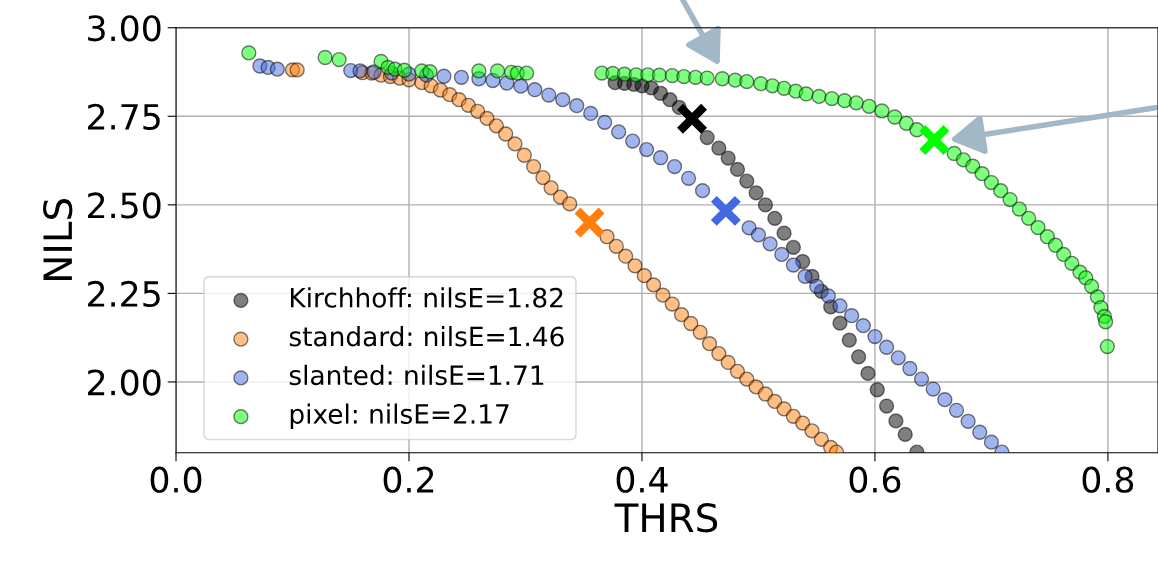 This screenshot has height=566, width=1158. Describe the element at coordinates (666, 518) in the screenshot. I see `x-axis-title: THRS` at that location.